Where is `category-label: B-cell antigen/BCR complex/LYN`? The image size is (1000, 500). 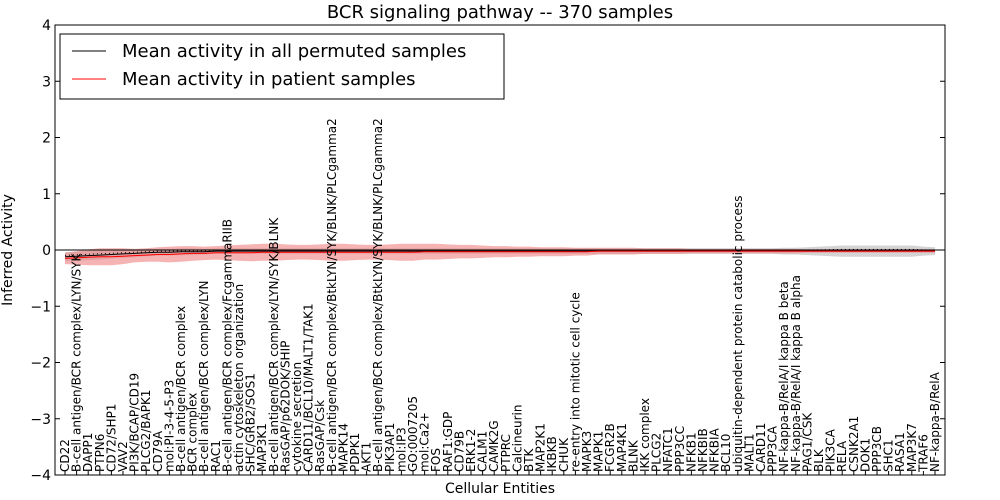
category-label: B-cell antigen/BCR complex/LYN is located at coordinates (204, 376).